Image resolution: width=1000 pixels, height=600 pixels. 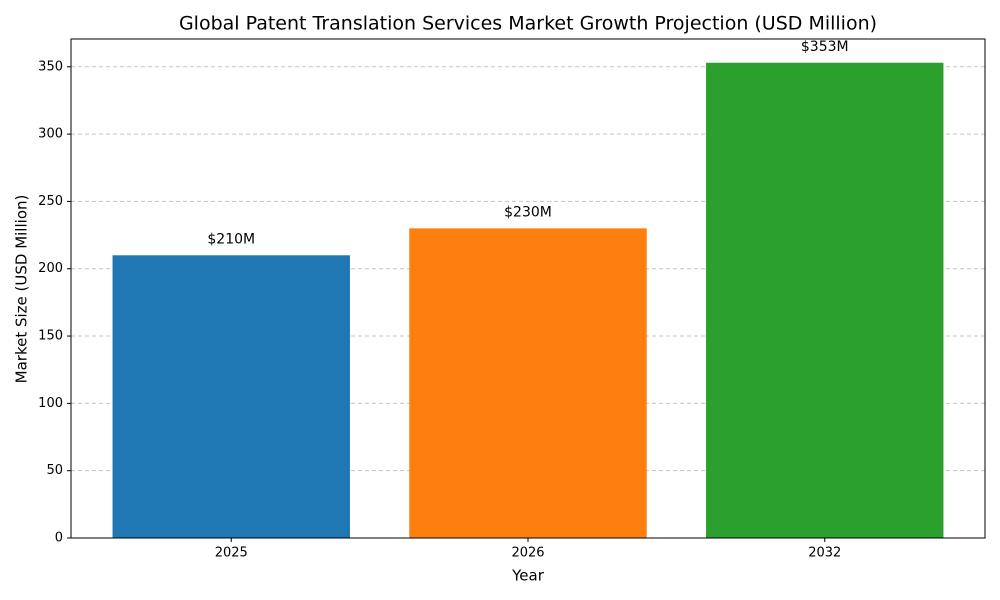 I want to click on y-tick-label: 100, so click(x=50, y=403).